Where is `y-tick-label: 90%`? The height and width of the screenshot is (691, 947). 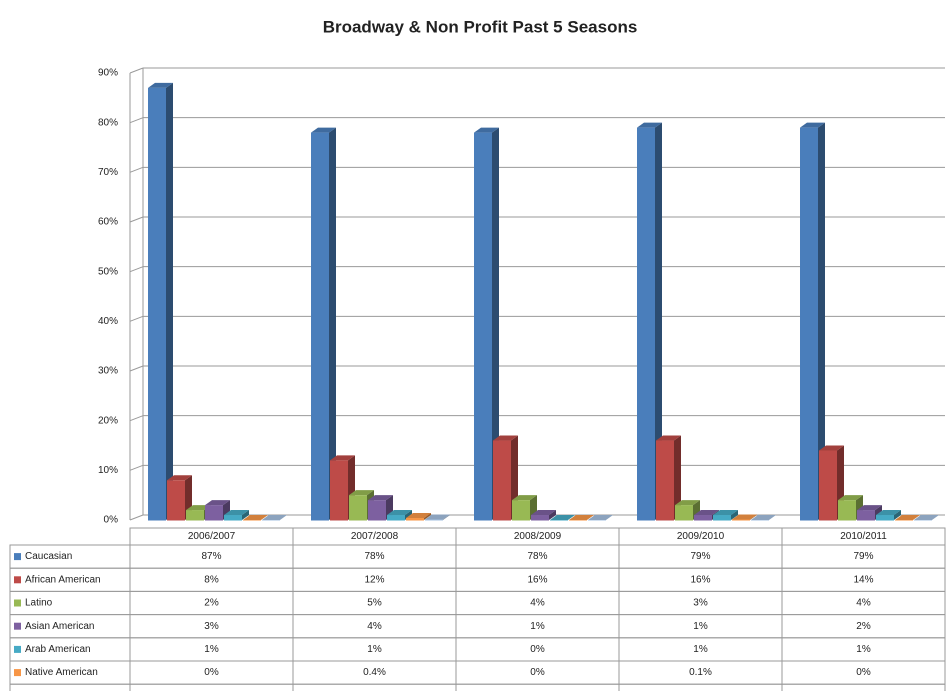 y-tick-label: 90% is located at coordinates (108, 73).